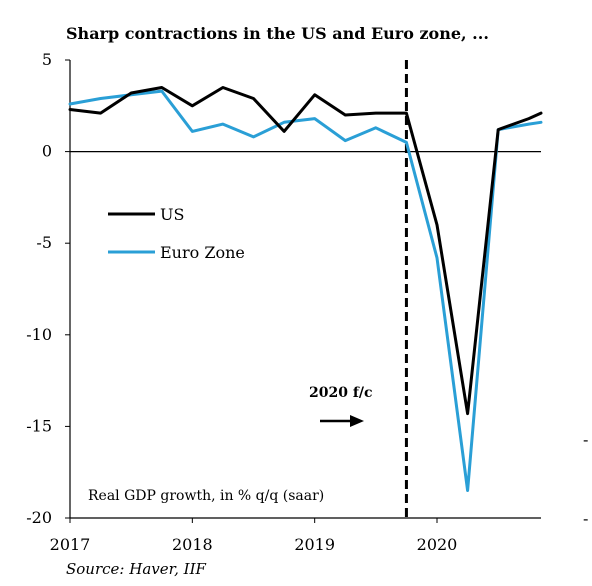 The height and width of the screenshot is (586, 592). I want to click on forecast-label: 2020 f/c, so click(341, 393).